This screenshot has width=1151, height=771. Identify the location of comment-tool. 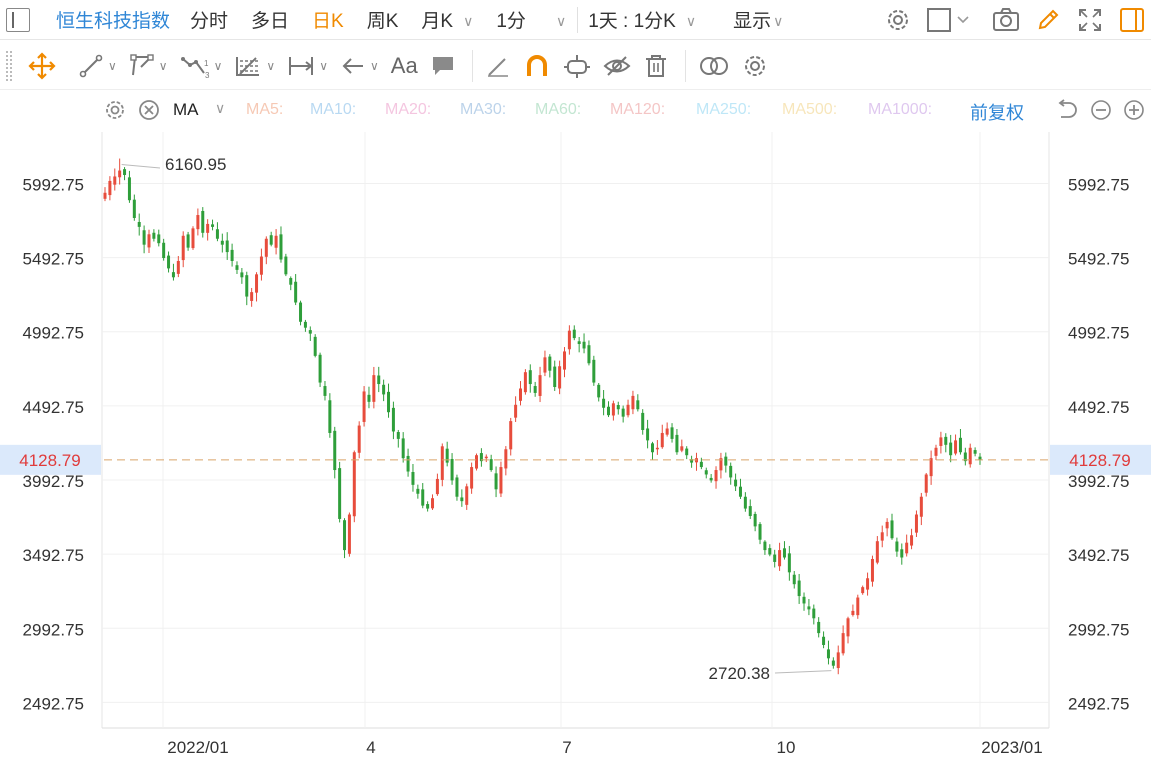
(443, 66).